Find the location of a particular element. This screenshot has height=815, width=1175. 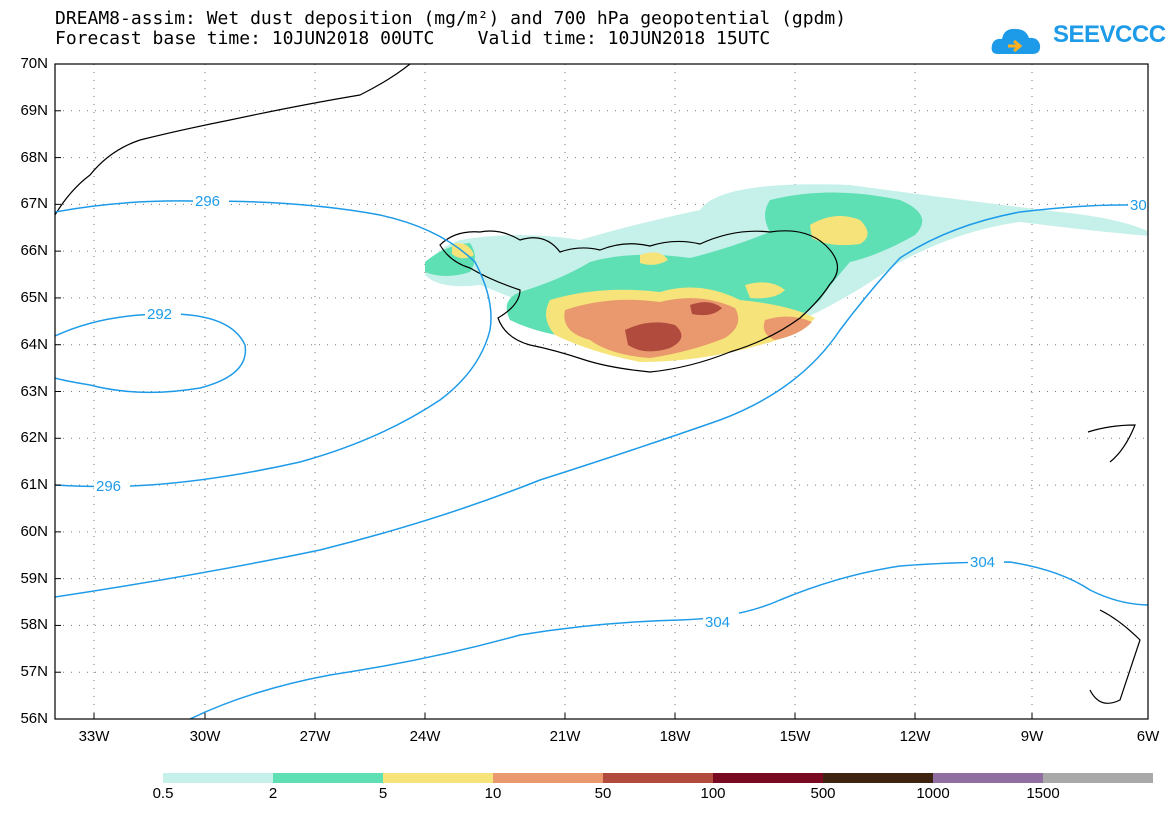

dust-level-4b is located at coordinates (787, 328).